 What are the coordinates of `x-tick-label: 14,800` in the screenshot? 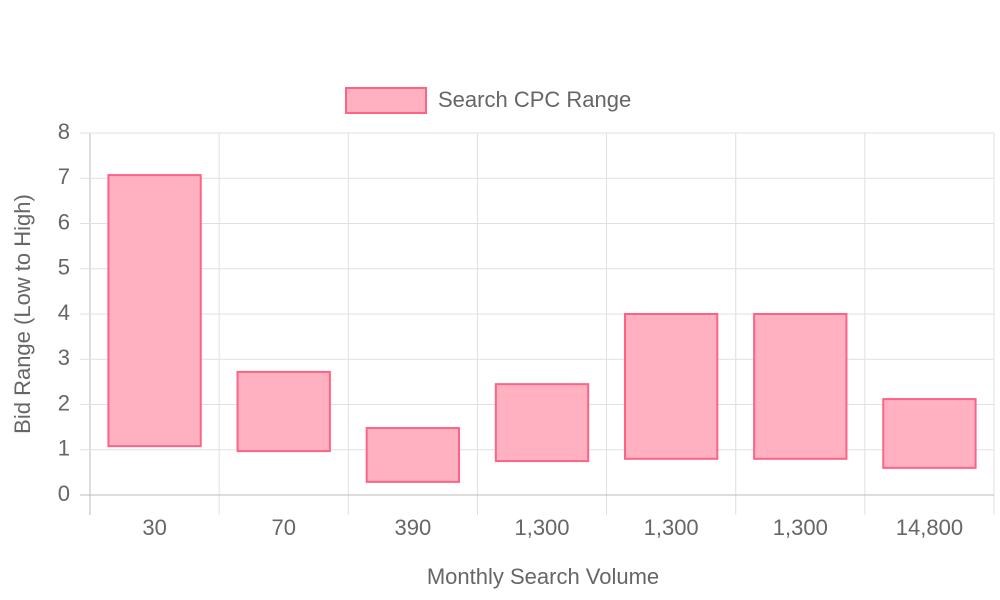 It's located at (929, 527).